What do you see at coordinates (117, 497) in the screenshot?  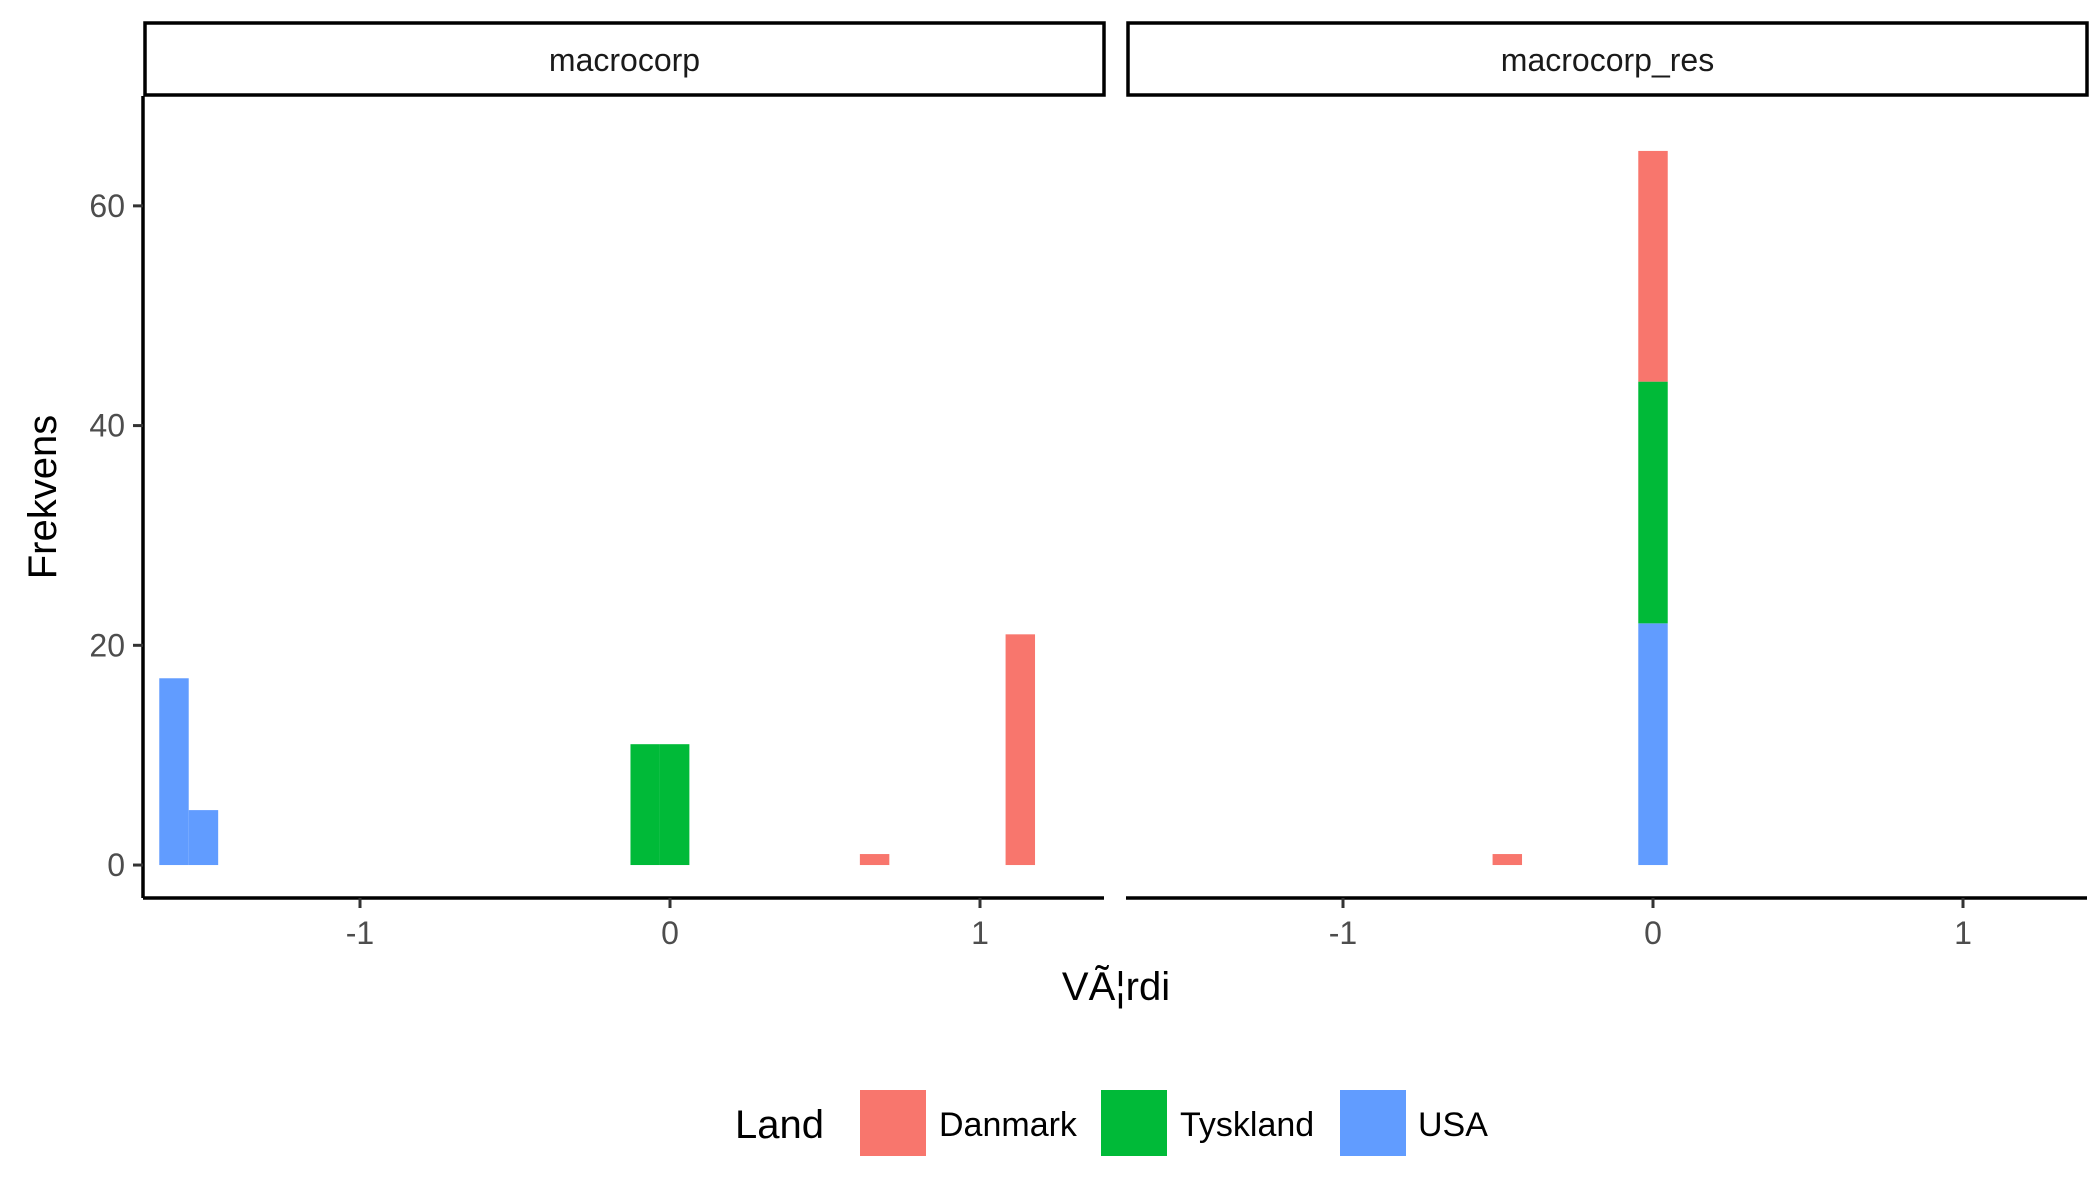 I see `y-axis: 0 20 40 60` at bounding box center [117, 497].